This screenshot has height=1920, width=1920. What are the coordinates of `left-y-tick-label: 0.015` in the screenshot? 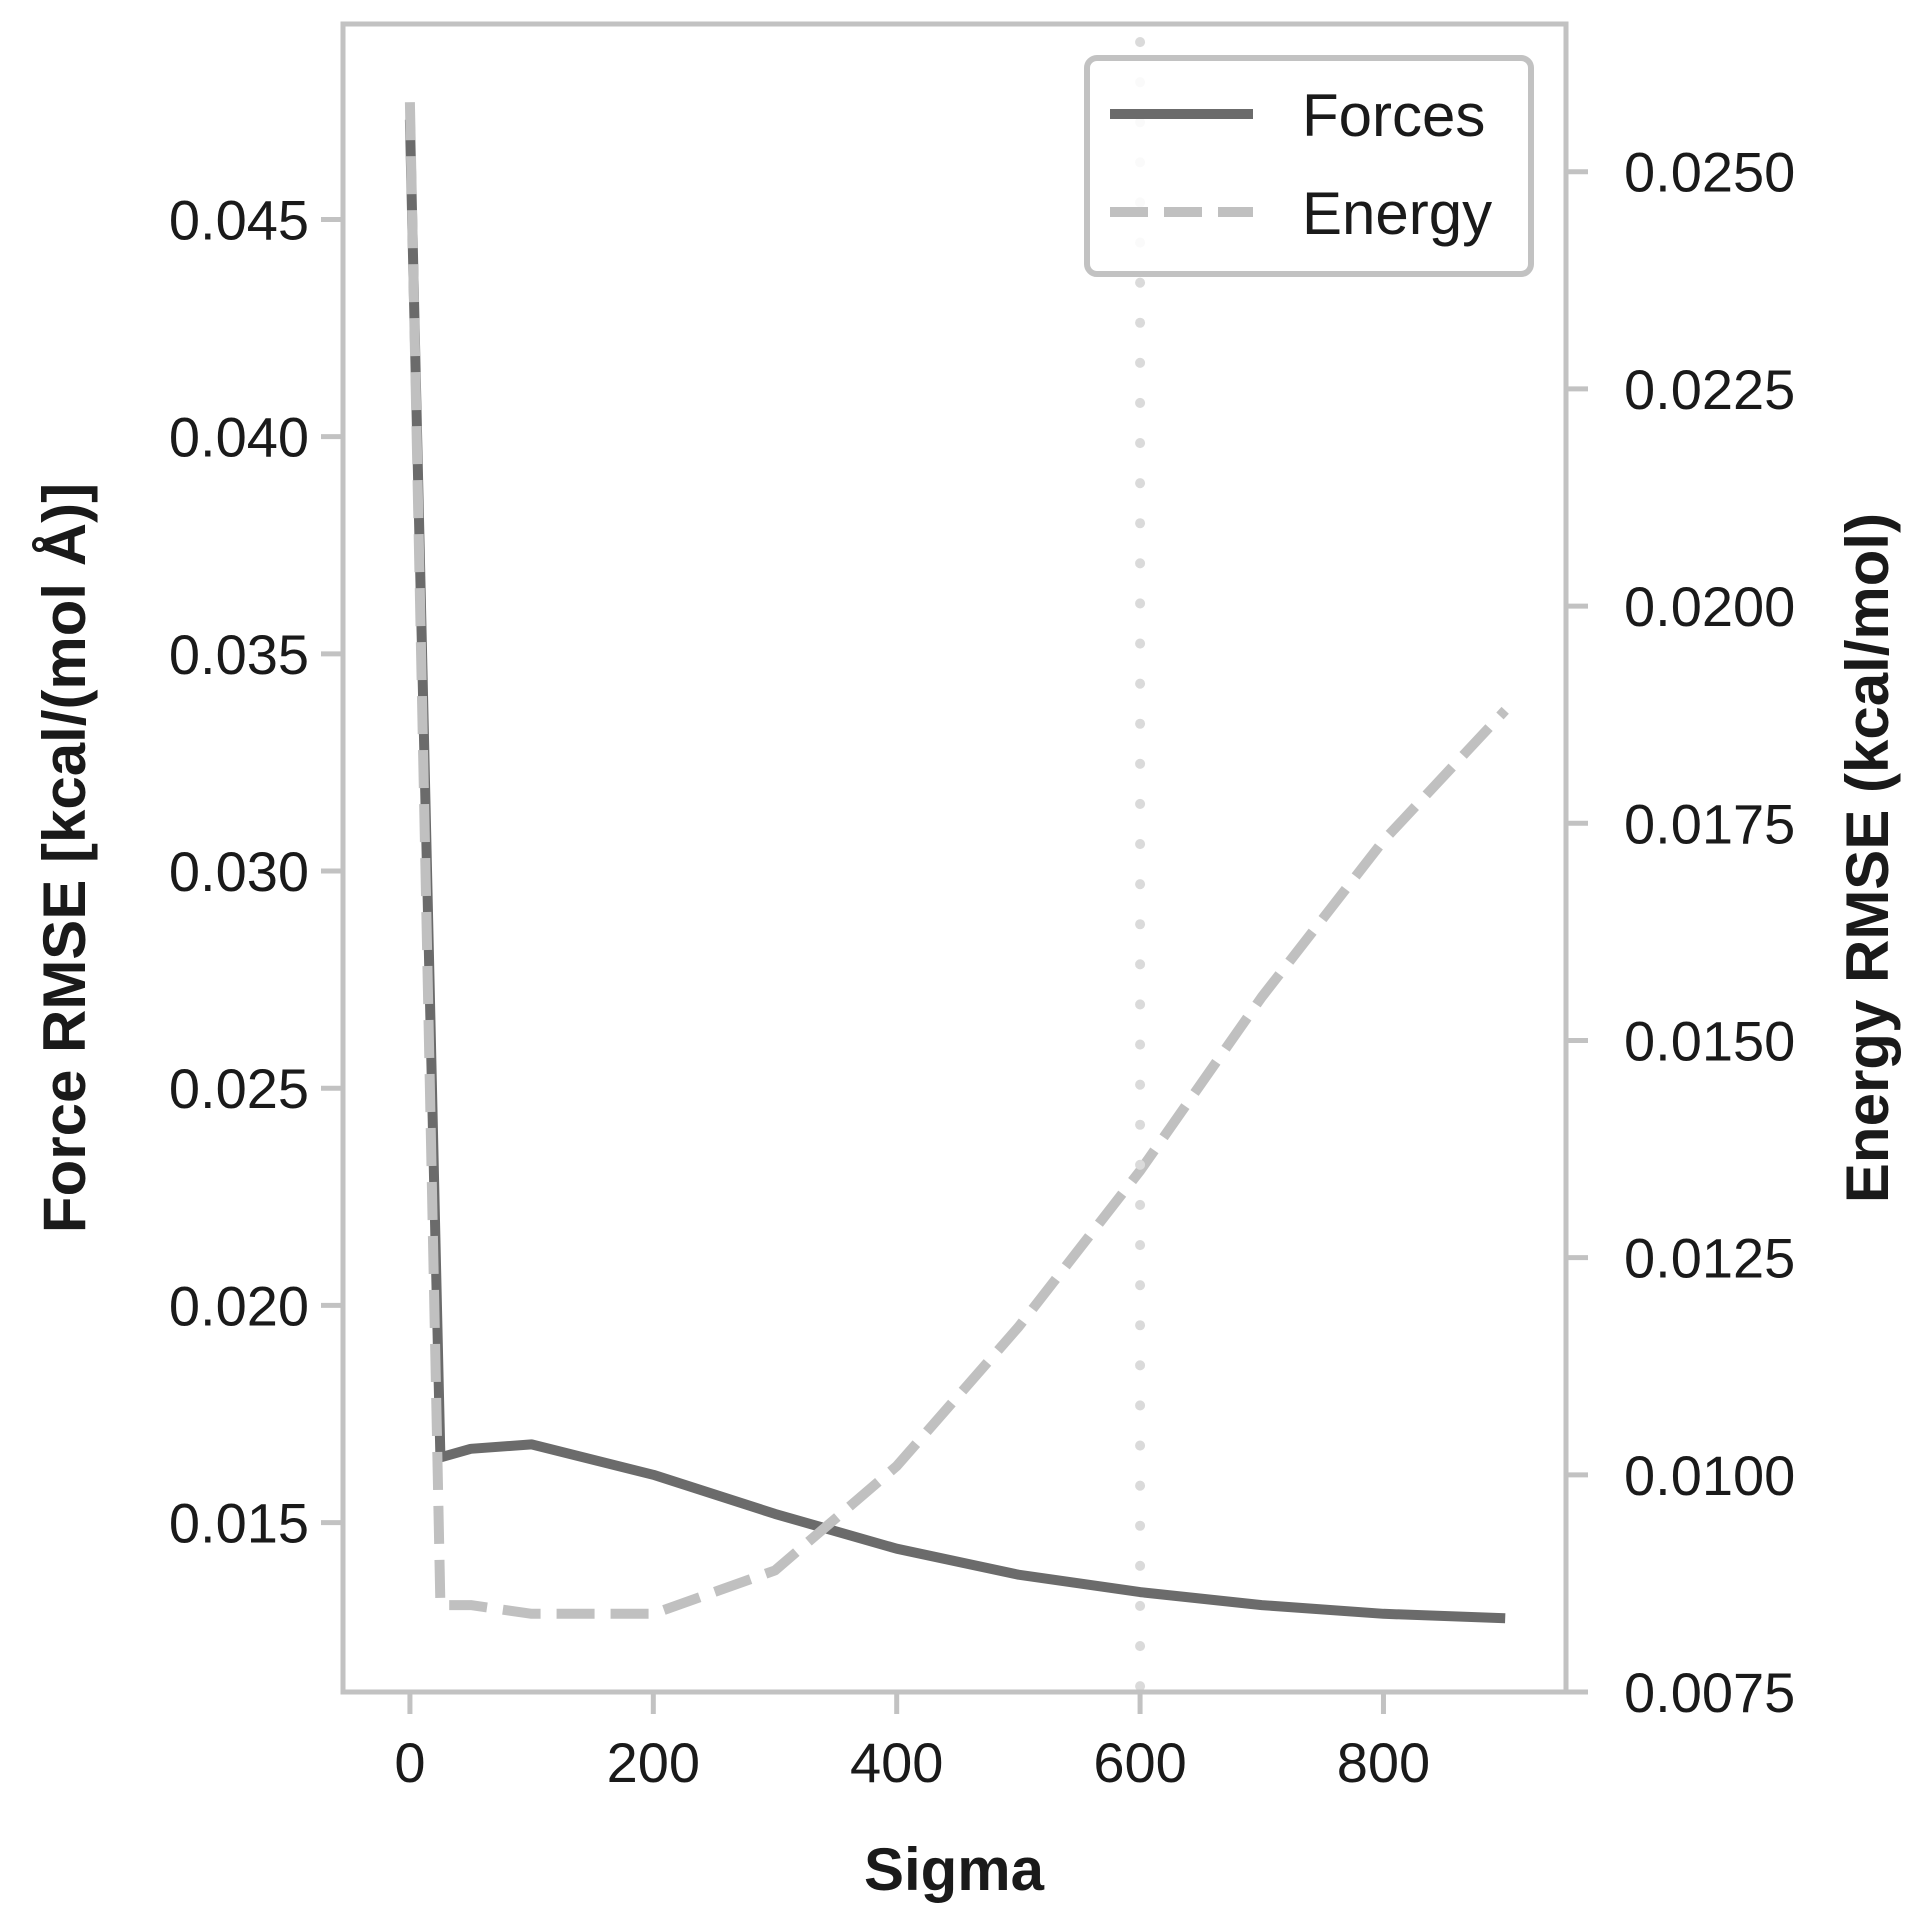 It's located at (239, 1523).